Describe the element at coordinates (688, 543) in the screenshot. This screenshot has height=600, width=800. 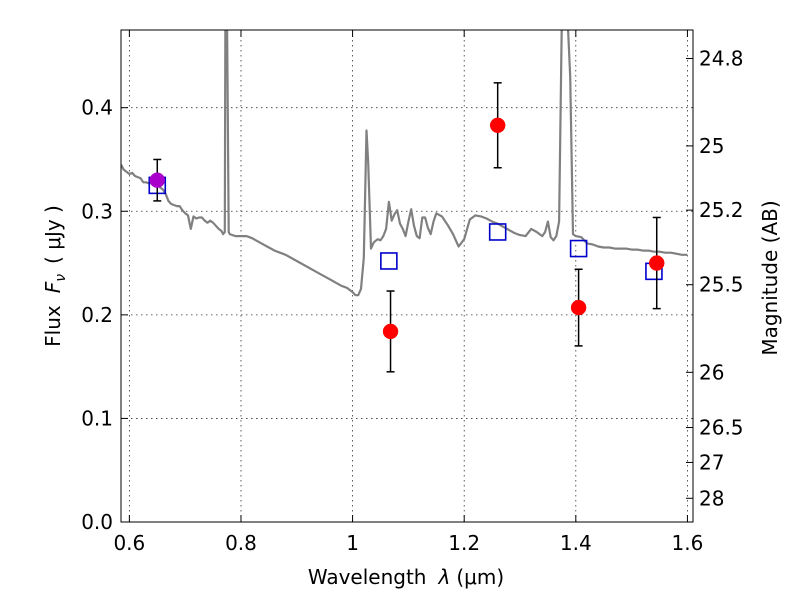
I see `x-tick-label: 1.6` at that location.